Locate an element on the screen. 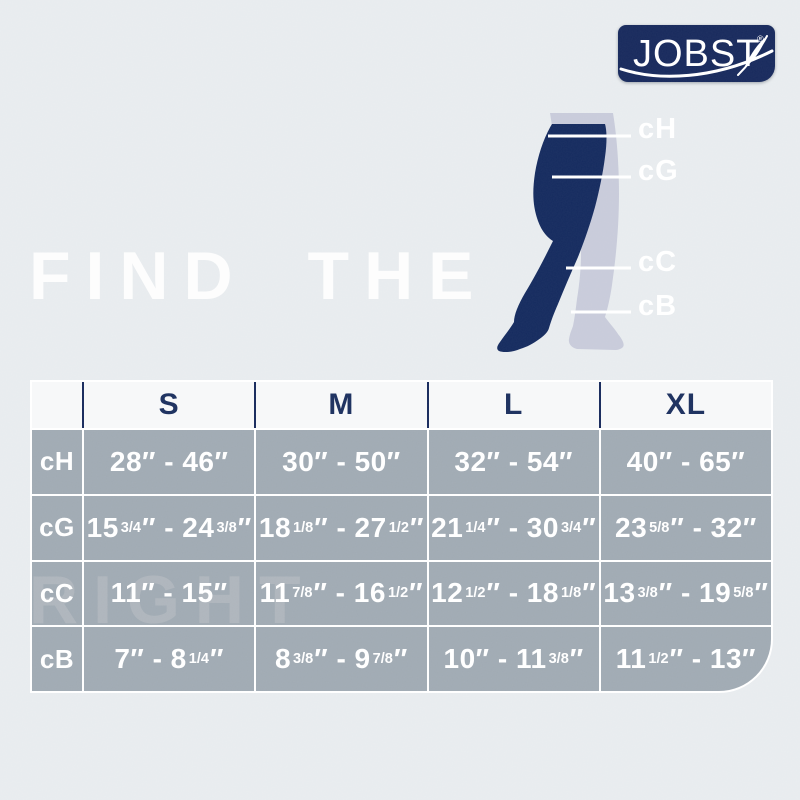  row-label-cB: cB is located at coordinates (57, 658).